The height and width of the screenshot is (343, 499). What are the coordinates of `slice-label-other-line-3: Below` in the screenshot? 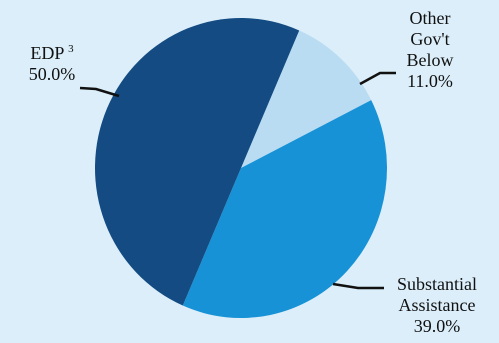 It's located at (430, 60).